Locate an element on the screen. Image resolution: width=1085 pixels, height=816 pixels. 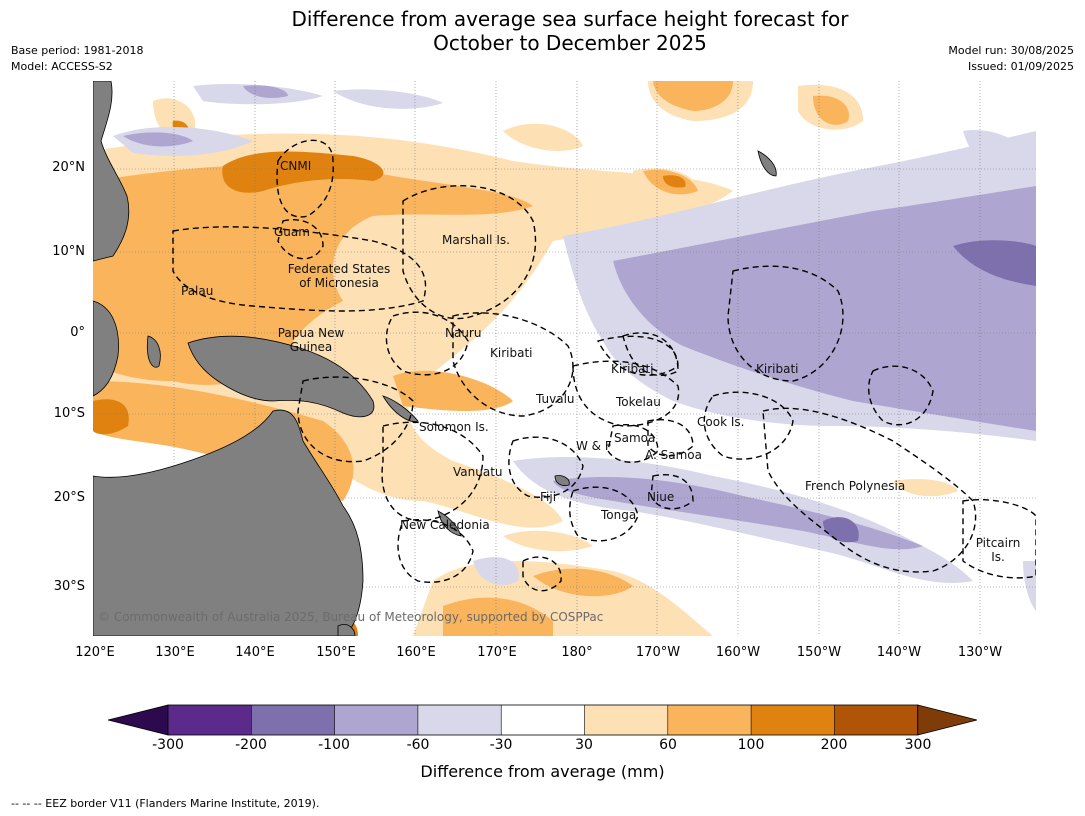
colorbar-tick-neg300: -300 is located at coordinates (168, 745).